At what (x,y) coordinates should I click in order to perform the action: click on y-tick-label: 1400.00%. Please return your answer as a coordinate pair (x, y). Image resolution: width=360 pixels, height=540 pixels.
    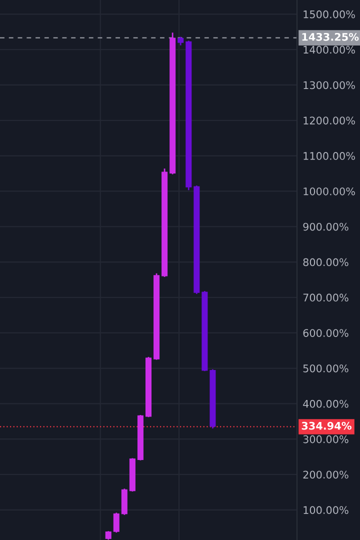
    Looking at the image, I should click on (329, 50).